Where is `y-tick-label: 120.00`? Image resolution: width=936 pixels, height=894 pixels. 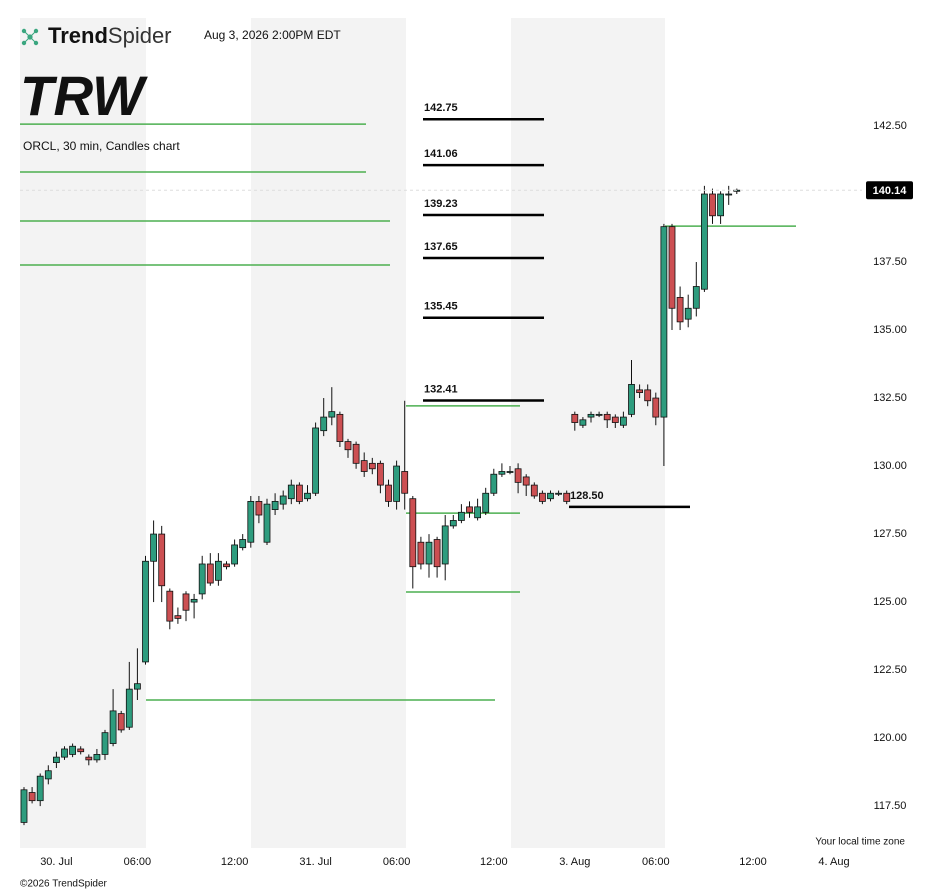
y-tick-label: 120.00 is located at coordinates (890, 738).